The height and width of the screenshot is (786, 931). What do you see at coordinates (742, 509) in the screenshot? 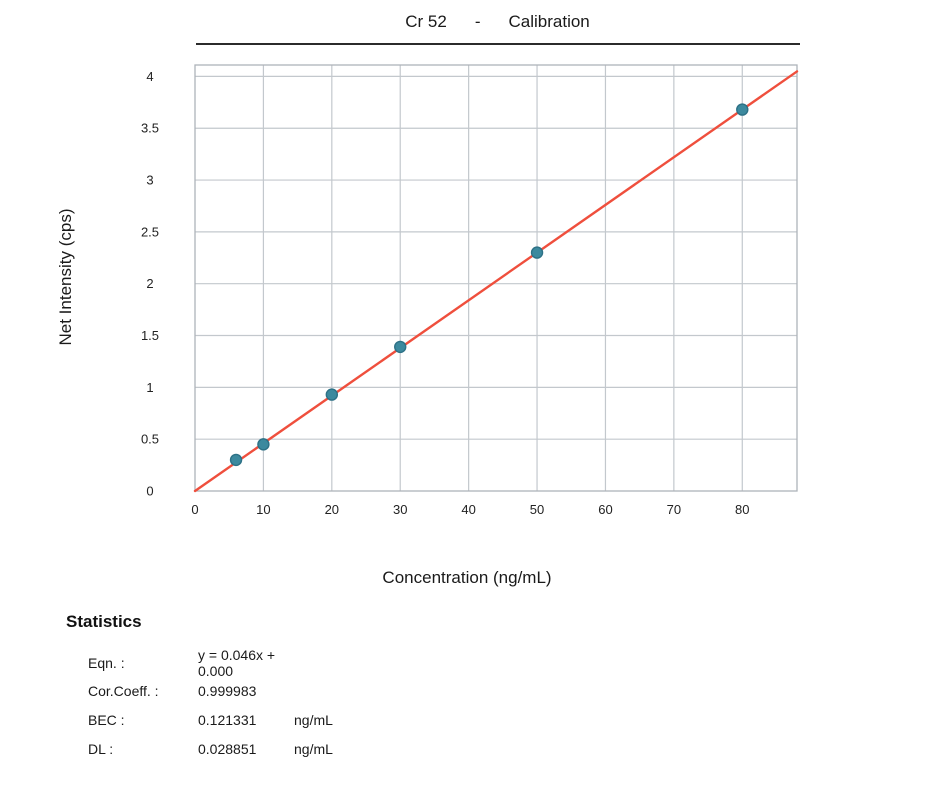
I see `x-tick-label: 80` at bounding box center [742, 509].